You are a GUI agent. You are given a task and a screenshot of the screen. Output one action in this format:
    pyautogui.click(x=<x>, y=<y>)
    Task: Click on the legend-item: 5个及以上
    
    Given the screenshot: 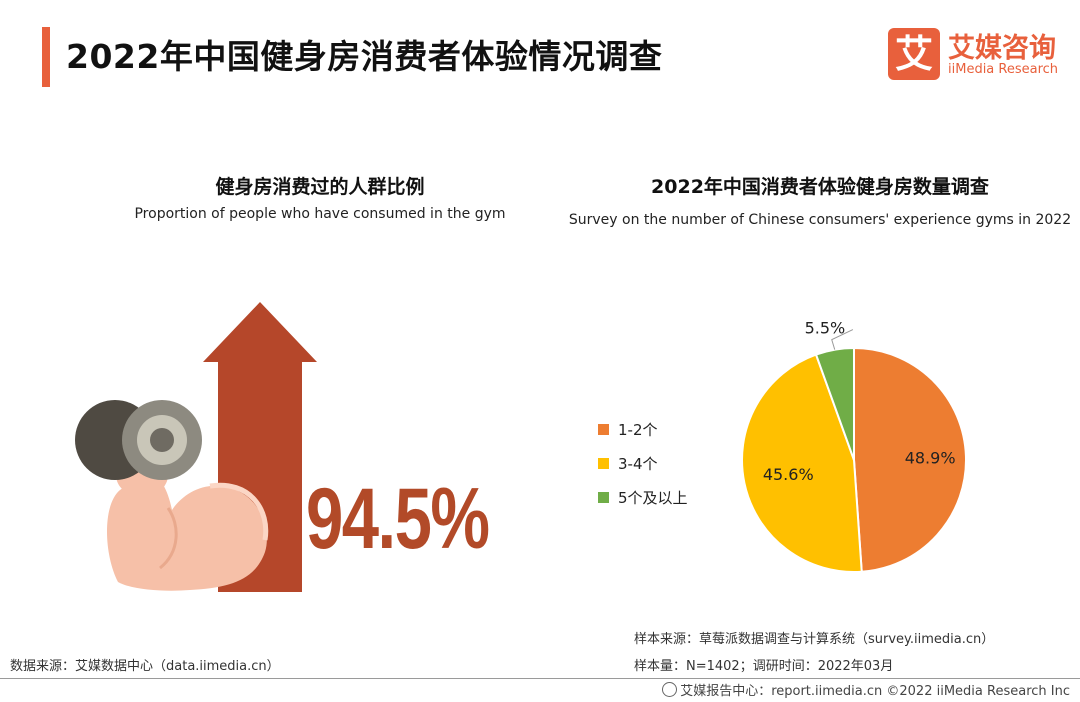 What is the action you would take?
    pyautogui.click(x=643, y=497)
    